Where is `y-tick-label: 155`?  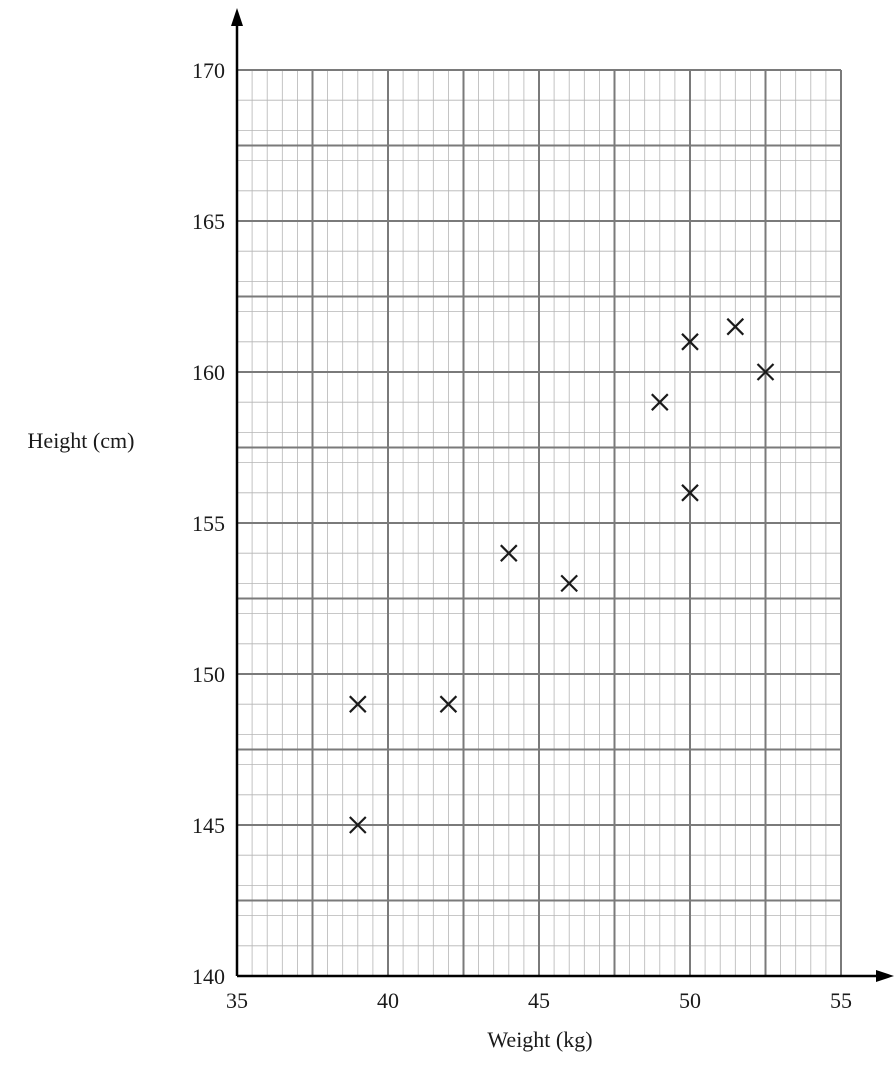 y-tick-label: 155 is located at coordinates (208, 523).